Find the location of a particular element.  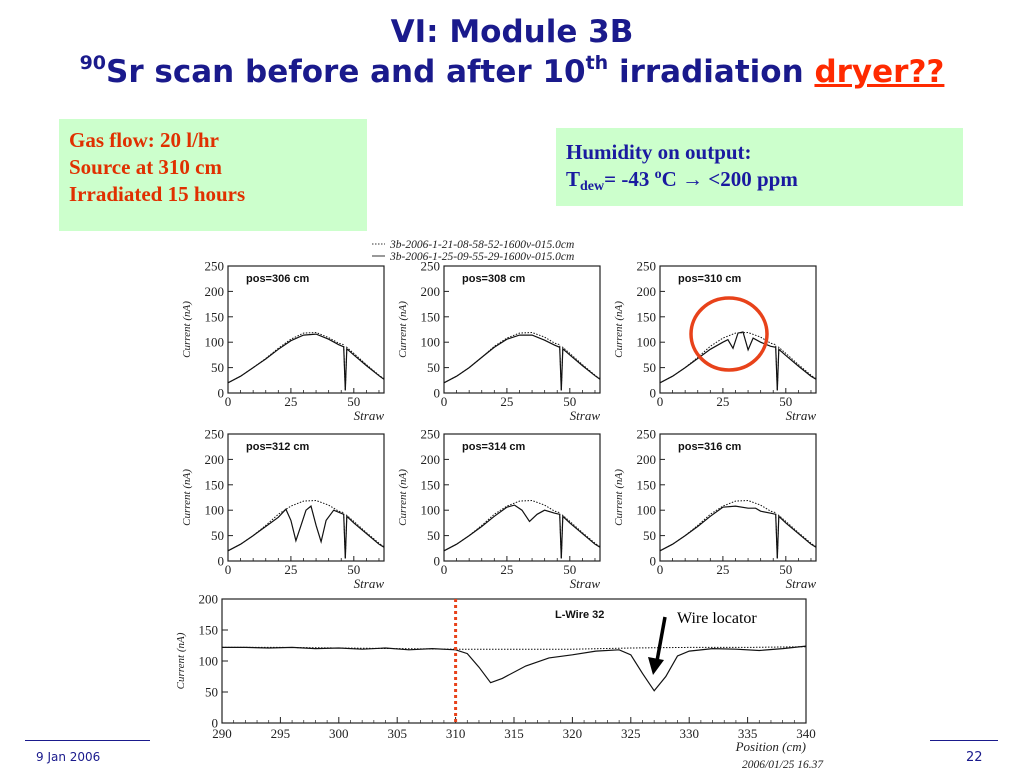

dewpoint-end: C → <200 ppm is located at coordinates (729, 179).